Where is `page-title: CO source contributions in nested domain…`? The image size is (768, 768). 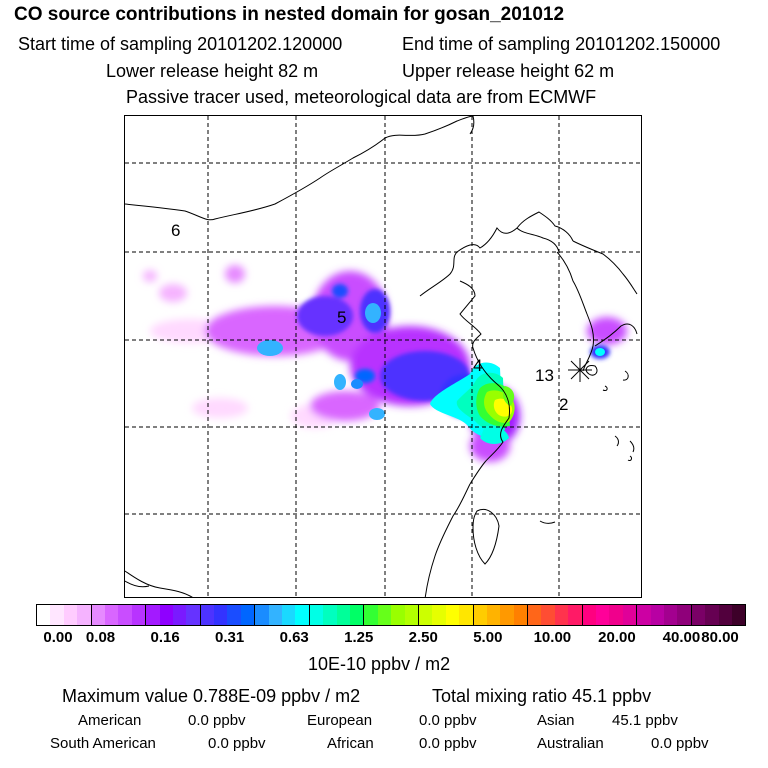 page-title: CO source contributions in nested domain… is located at coordinates (289, 14).